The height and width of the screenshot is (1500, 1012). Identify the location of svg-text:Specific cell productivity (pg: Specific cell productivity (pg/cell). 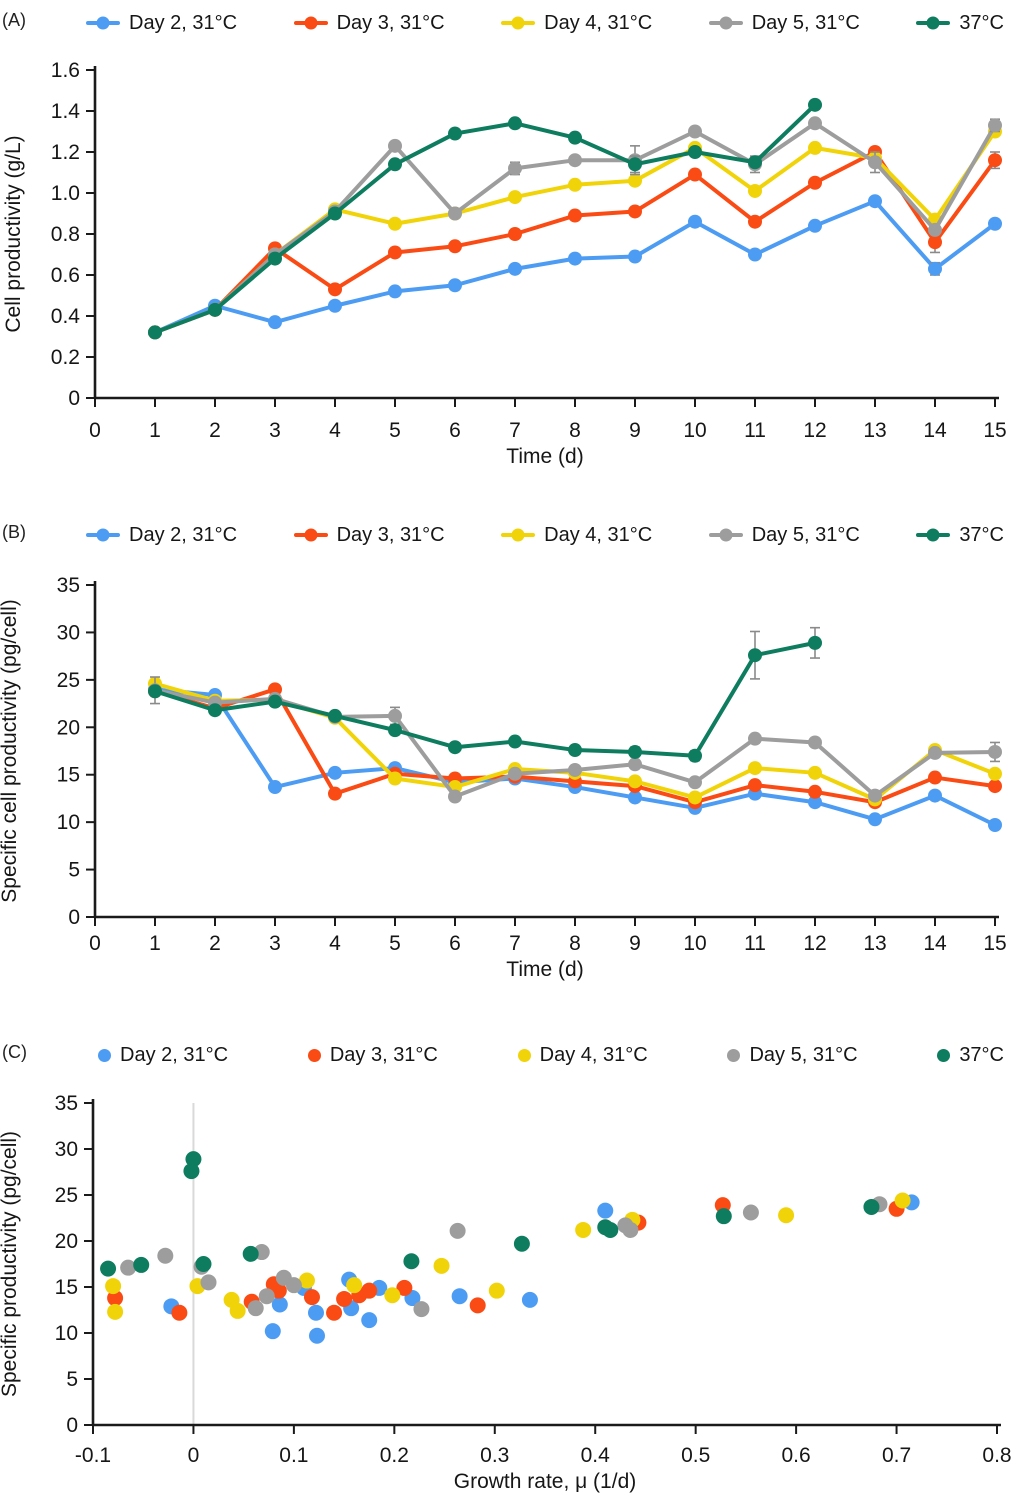
(10, 750).